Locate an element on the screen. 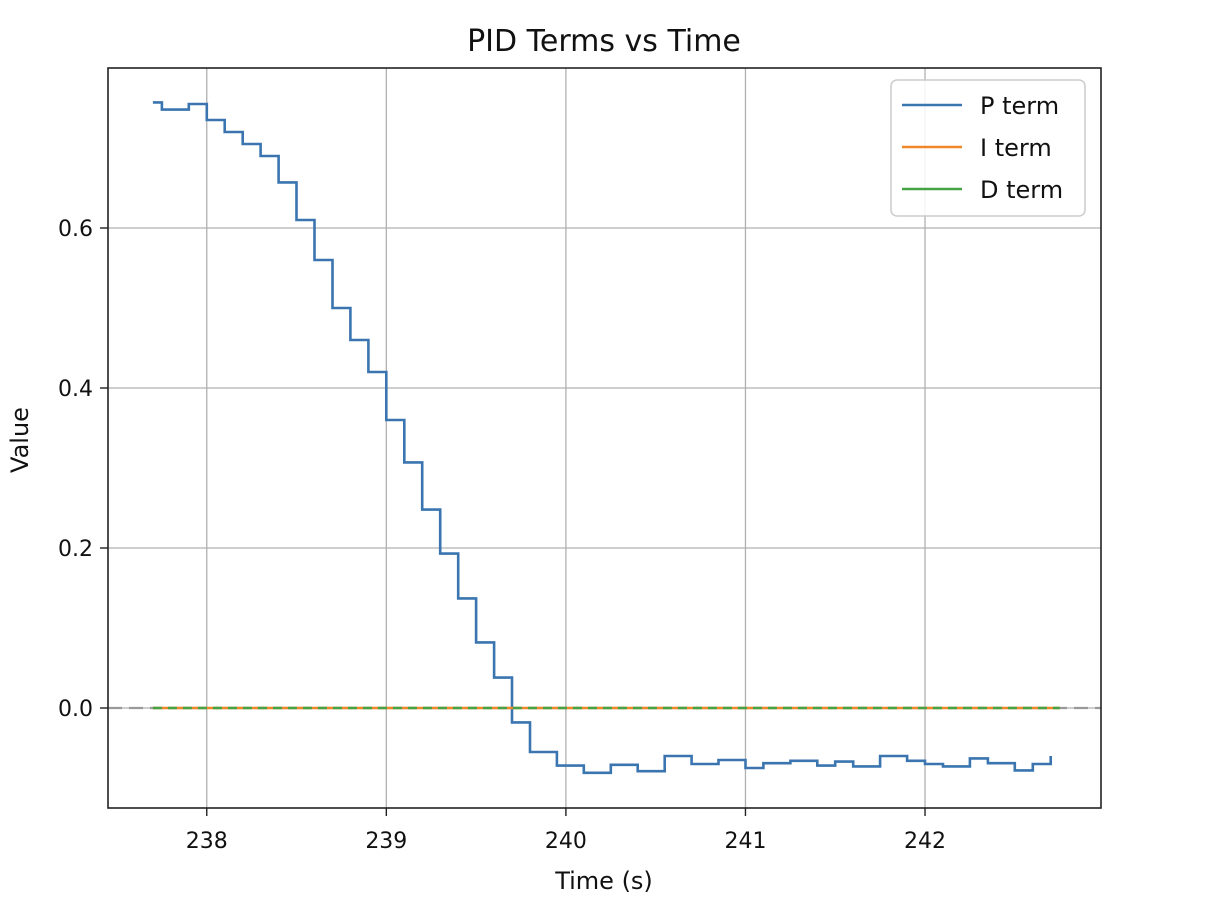  chart-title: PID Terms vs Time is located at coordinates (604, 41).